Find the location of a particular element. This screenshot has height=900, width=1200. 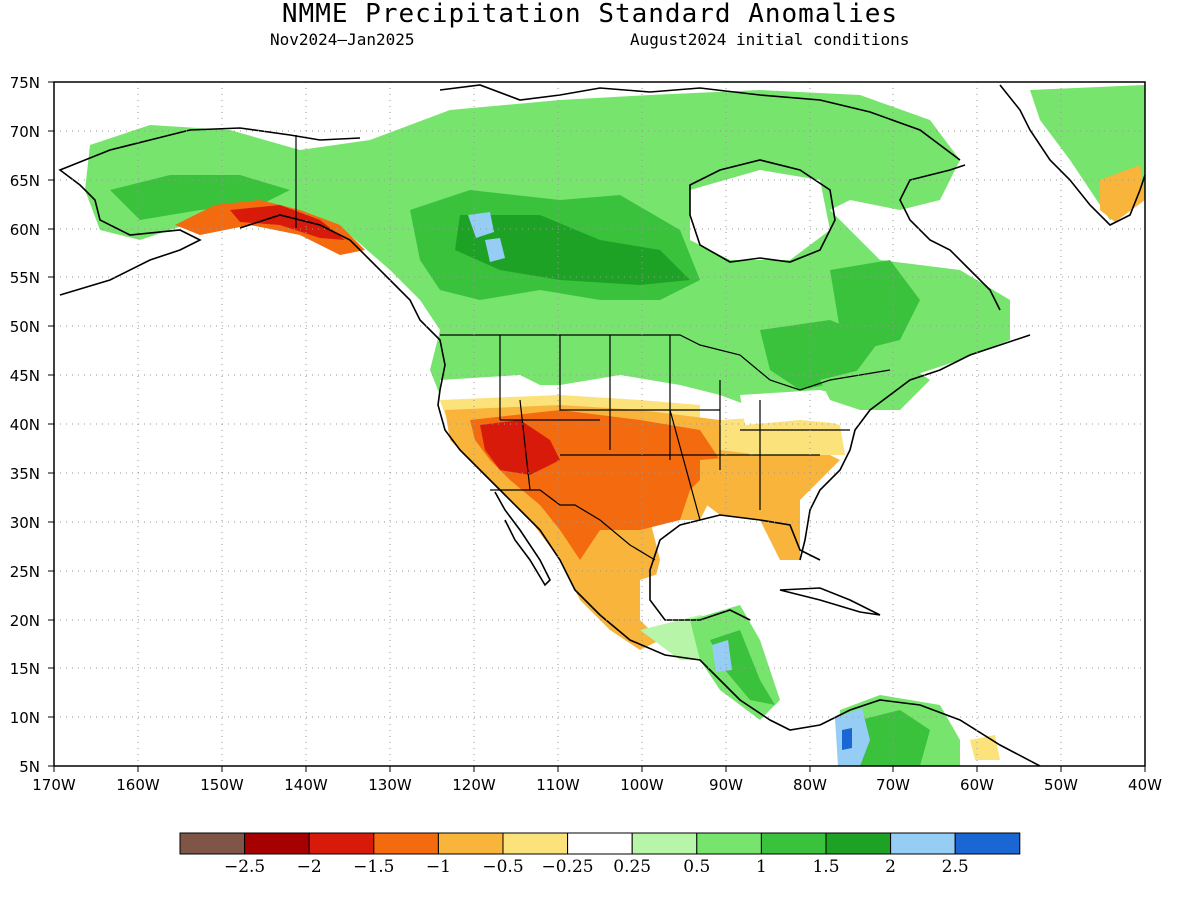

lat-label: 50N is located at coordinates (25, 327).